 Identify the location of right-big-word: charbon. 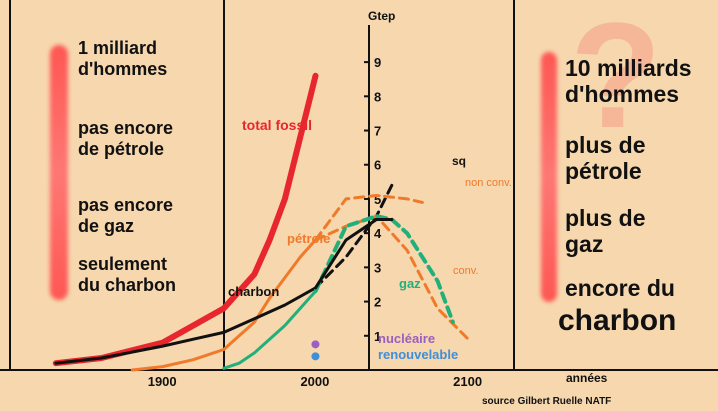
(617, 320).